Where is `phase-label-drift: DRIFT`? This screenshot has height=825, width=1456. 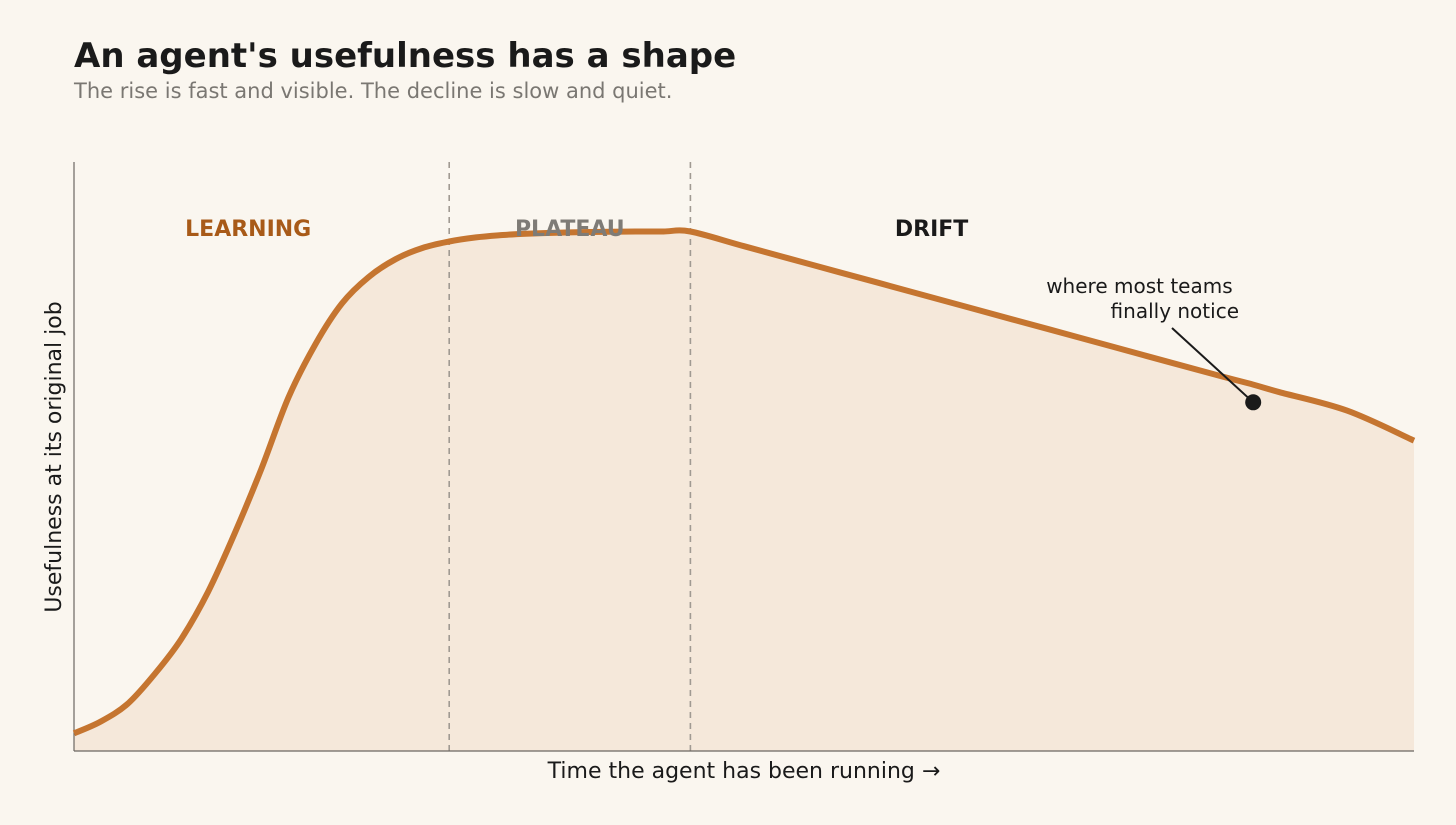 phase-label-drift: DRIFT is located at coordinates (931, 229).